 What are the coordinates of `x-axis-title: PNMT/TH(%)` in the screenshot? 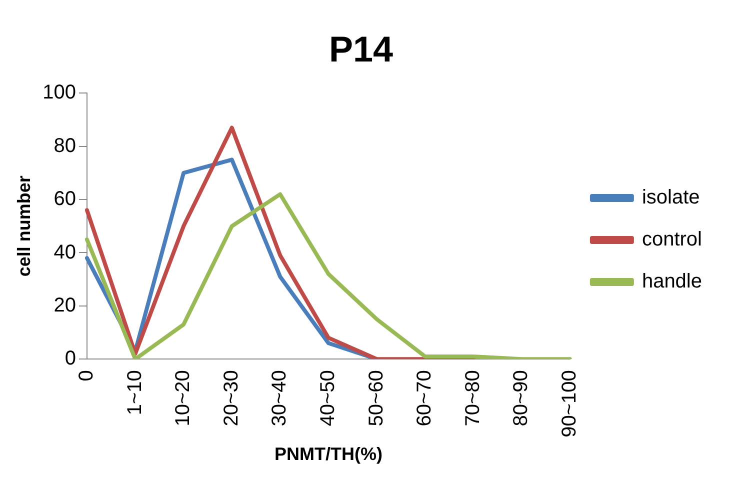 It's located at (328, 454).